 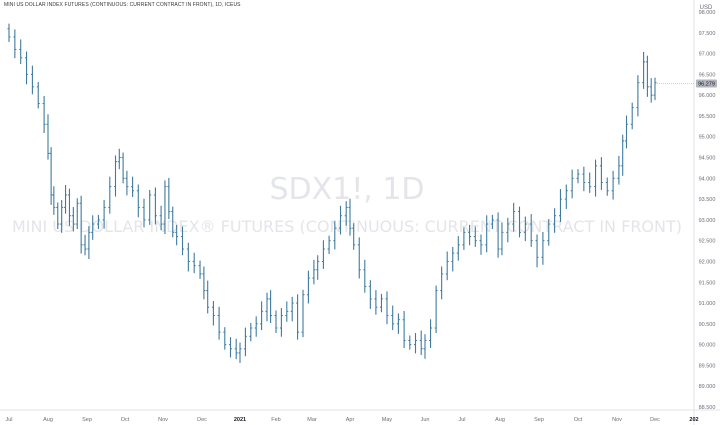 What do you see at coordinates (707, 138) in the screenshot?
I see `y-tick-label: 95.000` at bounding box center [707, 138].